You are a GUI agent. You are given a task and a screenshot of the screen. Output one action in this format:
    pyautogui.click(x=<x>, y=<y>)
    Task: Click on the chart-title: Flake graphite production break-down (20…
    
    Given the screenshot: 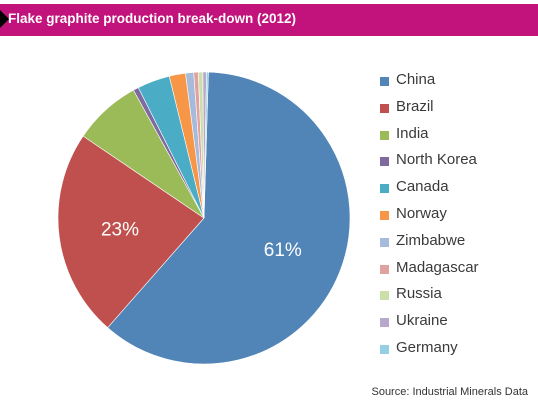 What is the action you would take?
    pyautogui.click(x=152, y=18)
    